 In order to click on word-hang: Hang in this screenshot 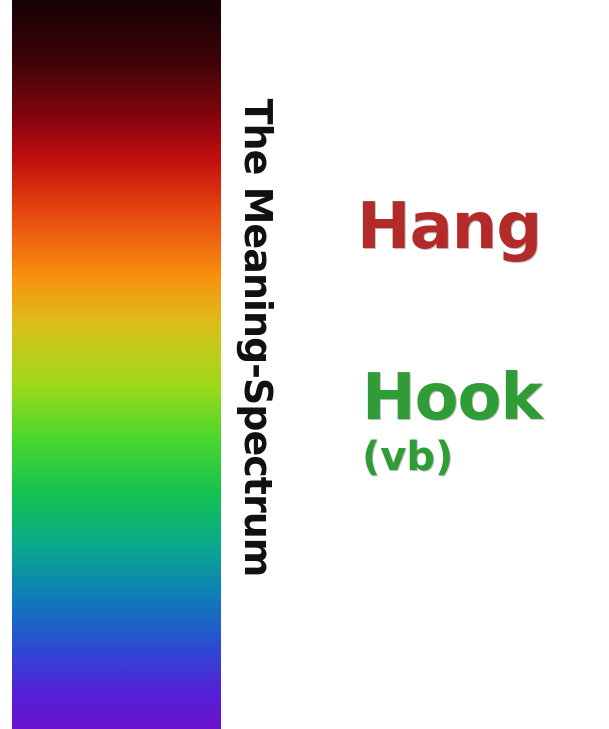, I will do `click(449, 227)`.